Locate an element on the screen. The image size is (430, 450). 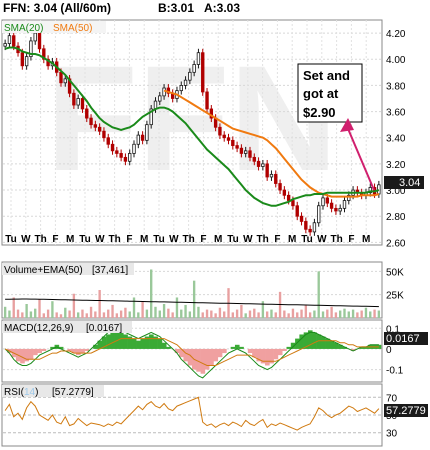
price-y-tick-label: 2.80 is located at coordinates (396, 217).